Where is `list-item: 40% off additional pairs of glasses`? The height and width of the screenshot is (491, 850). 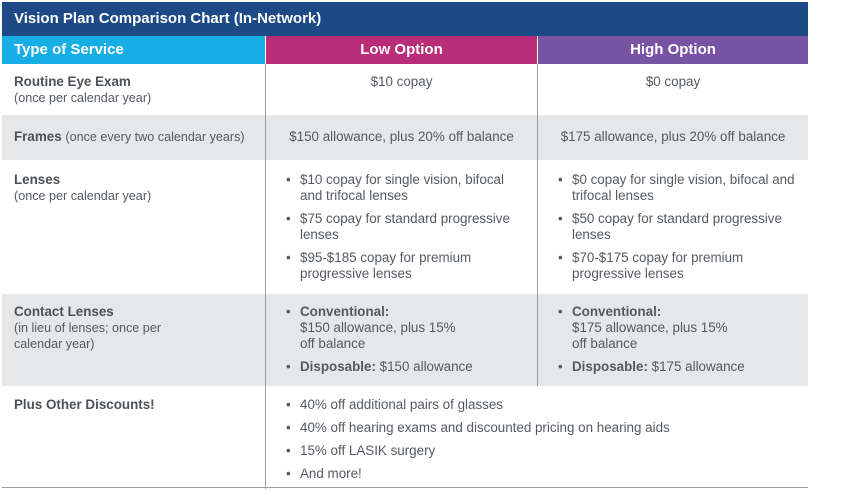
list-item: 40% off additional pairs of glasses is located at coordinates (542, 405).